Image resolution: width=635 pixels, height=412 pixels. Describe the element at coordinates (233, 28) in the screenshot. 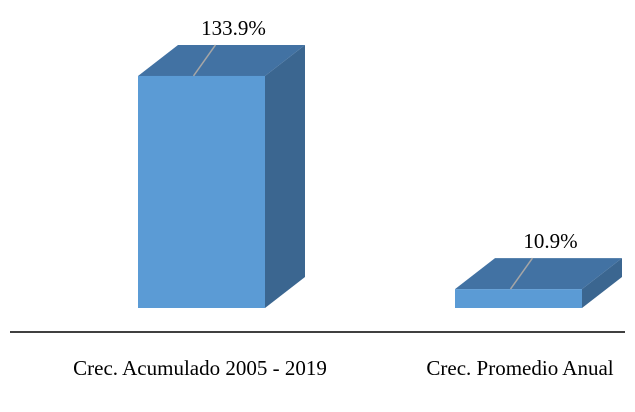

I see `value-label: 133.9%` at that location.